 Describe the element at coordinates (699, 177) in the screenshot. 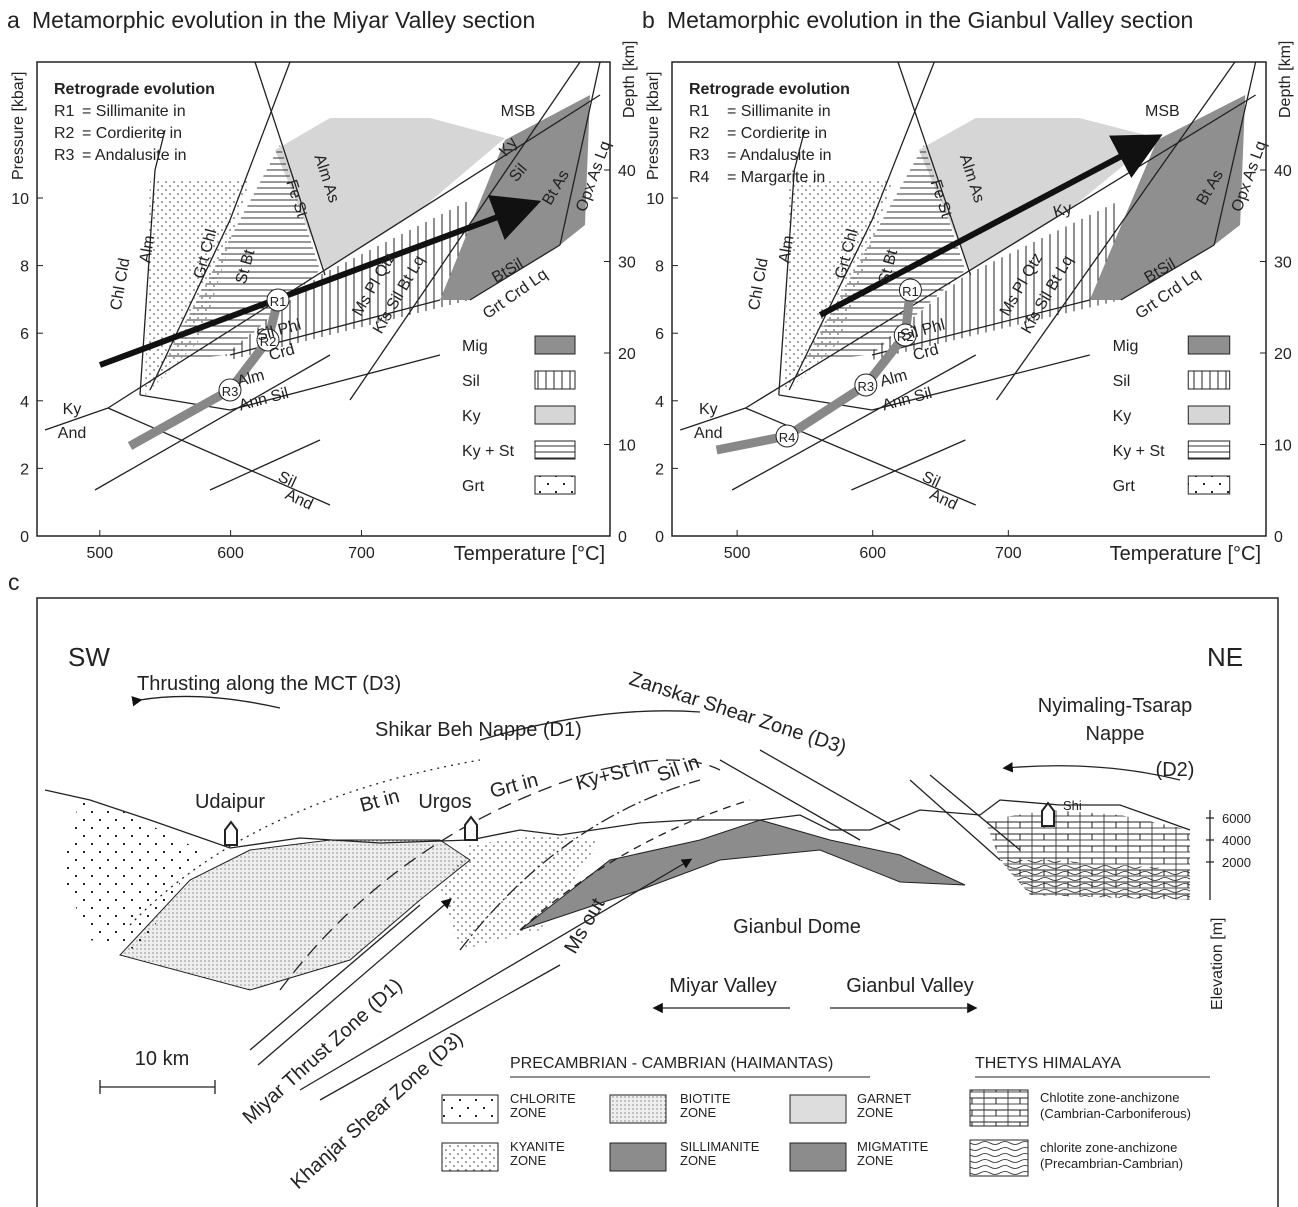

I see `label: R4` at that location.